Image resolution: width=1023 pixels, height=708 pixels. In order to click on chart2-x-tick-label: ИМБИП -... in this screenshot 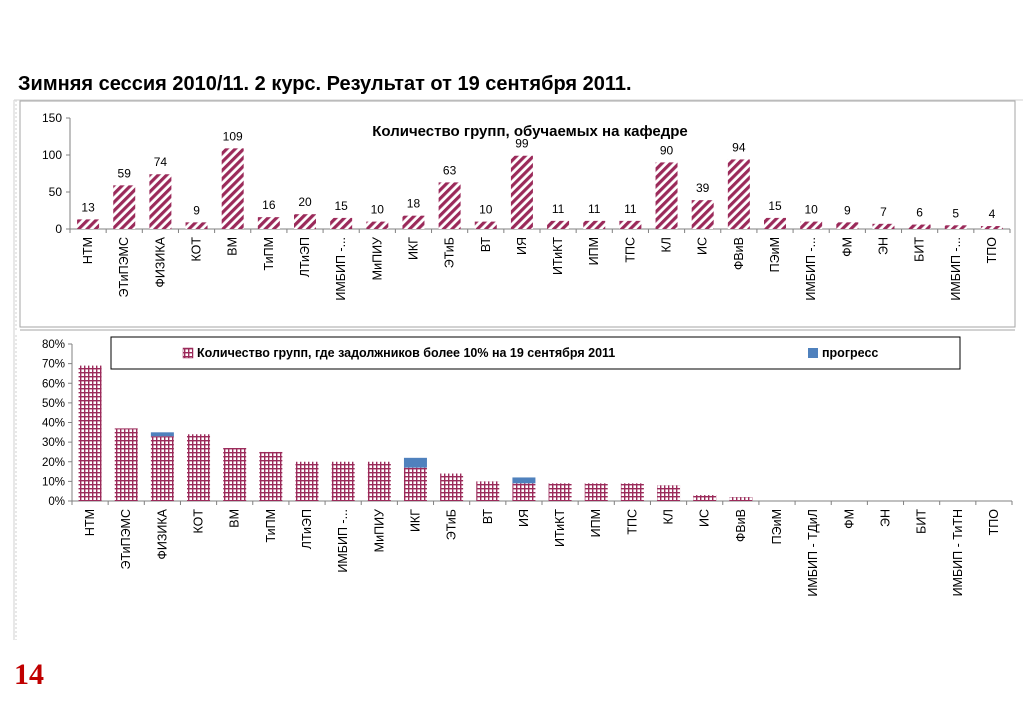, I will do `click(343, 541)`.